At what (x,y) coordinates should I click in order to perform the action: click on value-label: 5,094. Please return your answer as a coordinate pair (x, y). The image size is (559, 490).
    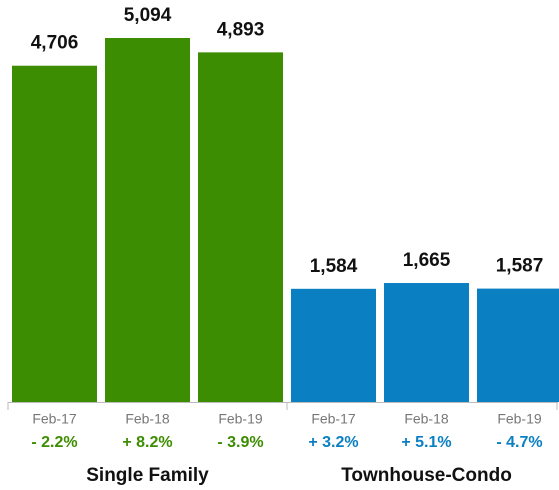
    Looking at the image, I should click on (148, 15).